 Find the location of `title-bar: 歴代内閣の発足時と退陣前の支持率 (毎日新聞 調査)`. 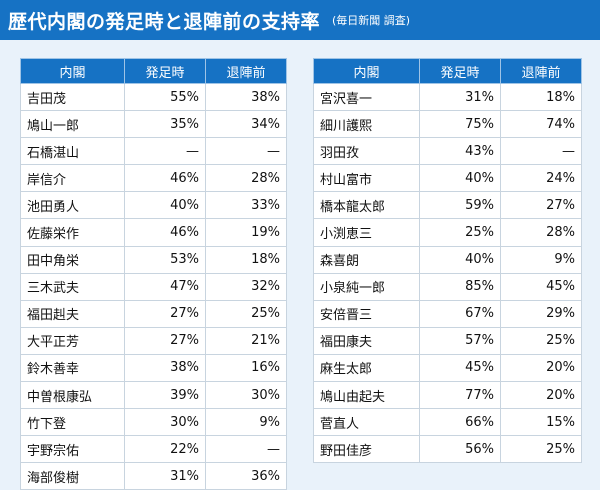

title-bar: 歴代内閣の発足時と退陣前の支持率 (毎日新聞 調査) is located at coordinates (300, 20).